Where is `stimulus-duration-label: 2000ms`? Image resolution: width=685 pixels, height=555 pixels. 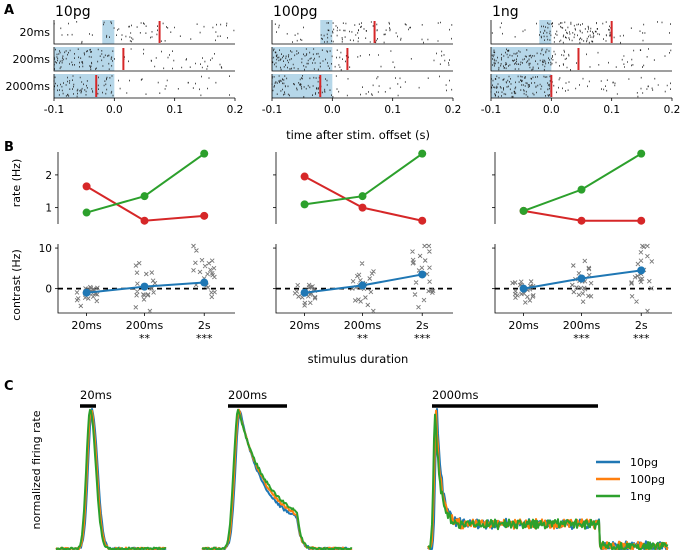
stimulus-duration-label: 2000ms is located at coordinates (455, 395).